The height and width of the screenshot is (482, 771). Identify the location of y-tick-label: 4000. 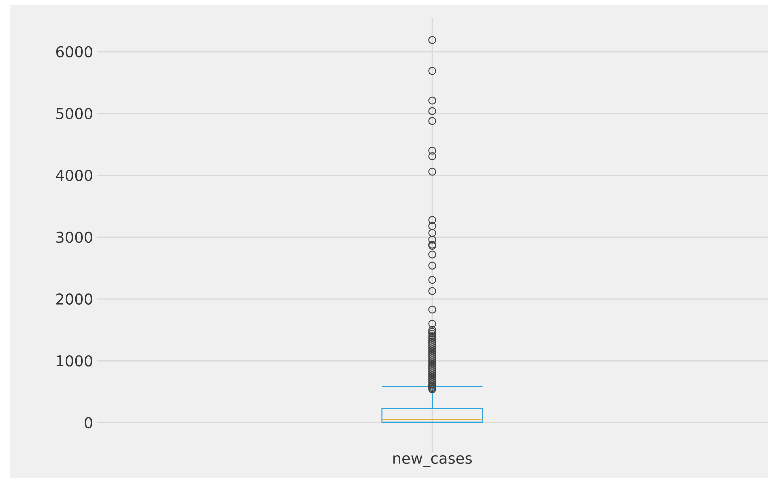
(74, 176).